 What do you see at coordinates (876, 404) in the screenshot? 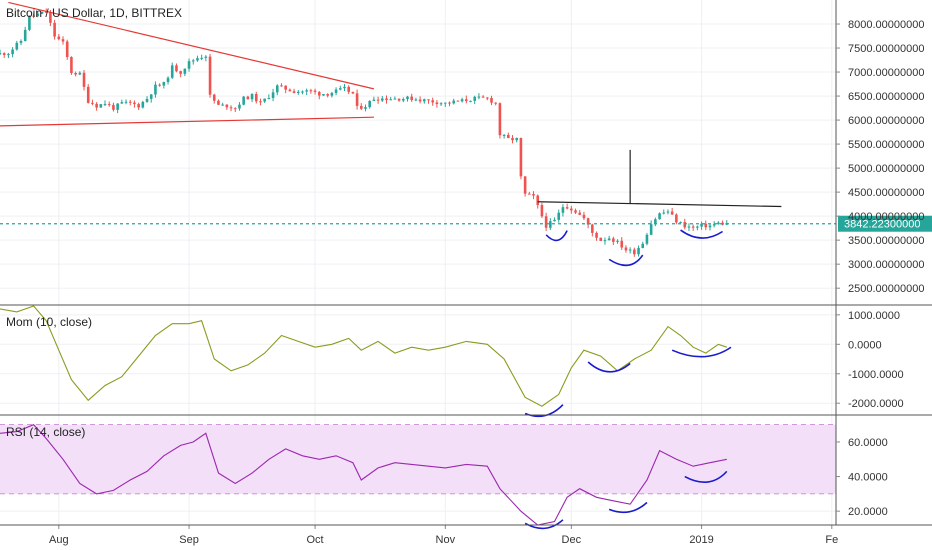
I see `momentum-y-tick-label: -2000.0000` at bounding box center [876, 404].